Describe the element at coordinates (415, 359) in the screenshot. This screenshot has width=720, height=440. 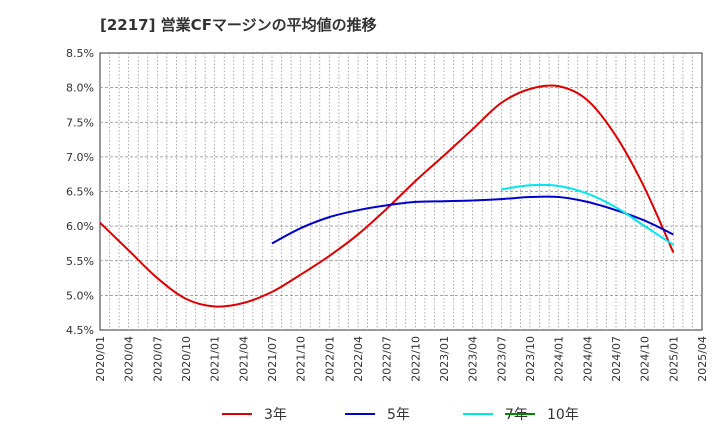
I see `x-tick-label: 2022/10` at that location.